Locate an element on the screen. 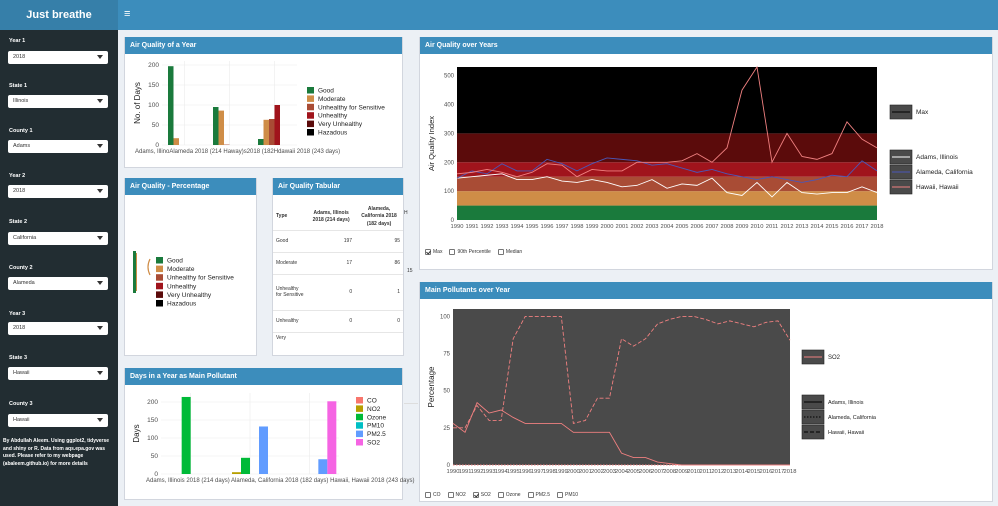 The image size is (998, 506). table-cell: 95 is located at coordinates (379, 241).